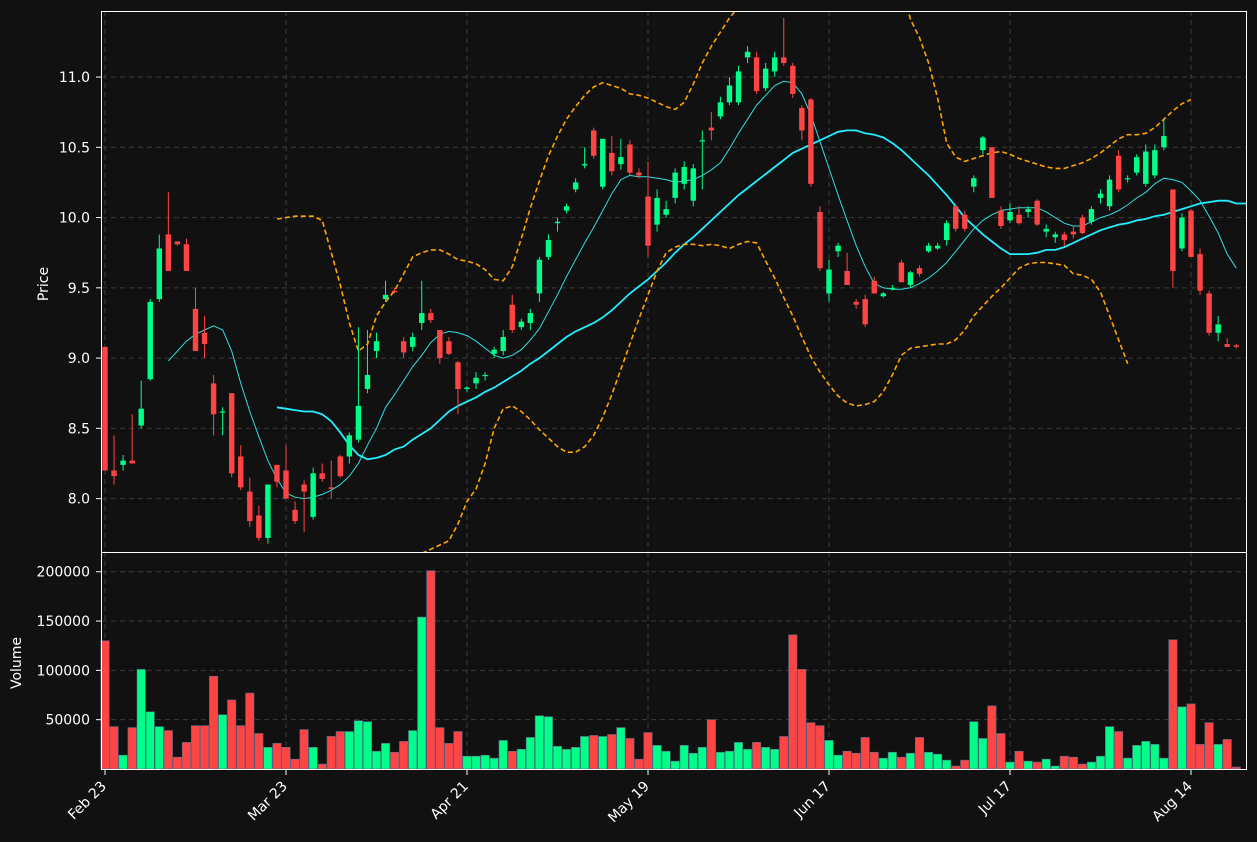 Image resolution: width=1257 pixels, height=842 pixels. What do you see at coordinates (63, 573) in the screenshot?
I see `volume-tick-label: 200000` at bounding box center [63, 573].